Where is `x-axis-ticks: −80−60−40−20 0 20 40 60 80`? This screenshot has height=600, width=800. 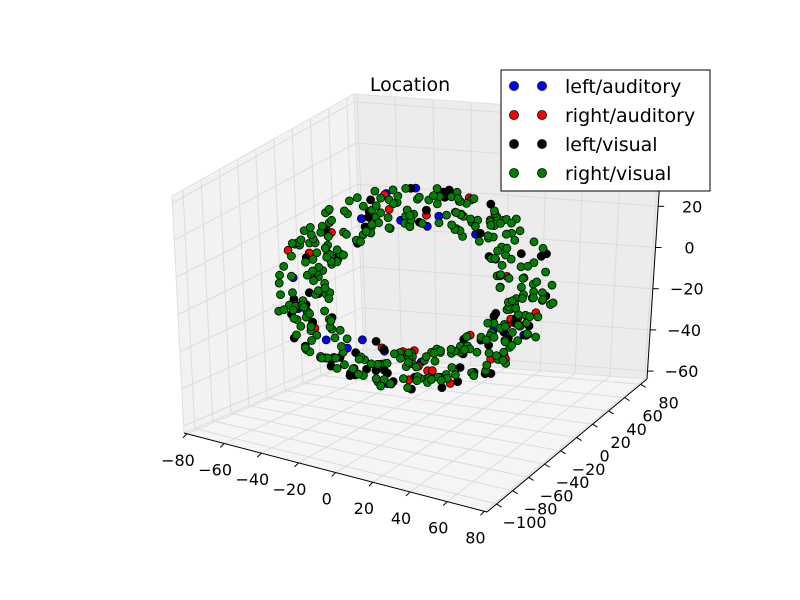 x-axis-ticks: −80−60−40−20 0 20 40 60 80 is located at coordinates (323, 490).